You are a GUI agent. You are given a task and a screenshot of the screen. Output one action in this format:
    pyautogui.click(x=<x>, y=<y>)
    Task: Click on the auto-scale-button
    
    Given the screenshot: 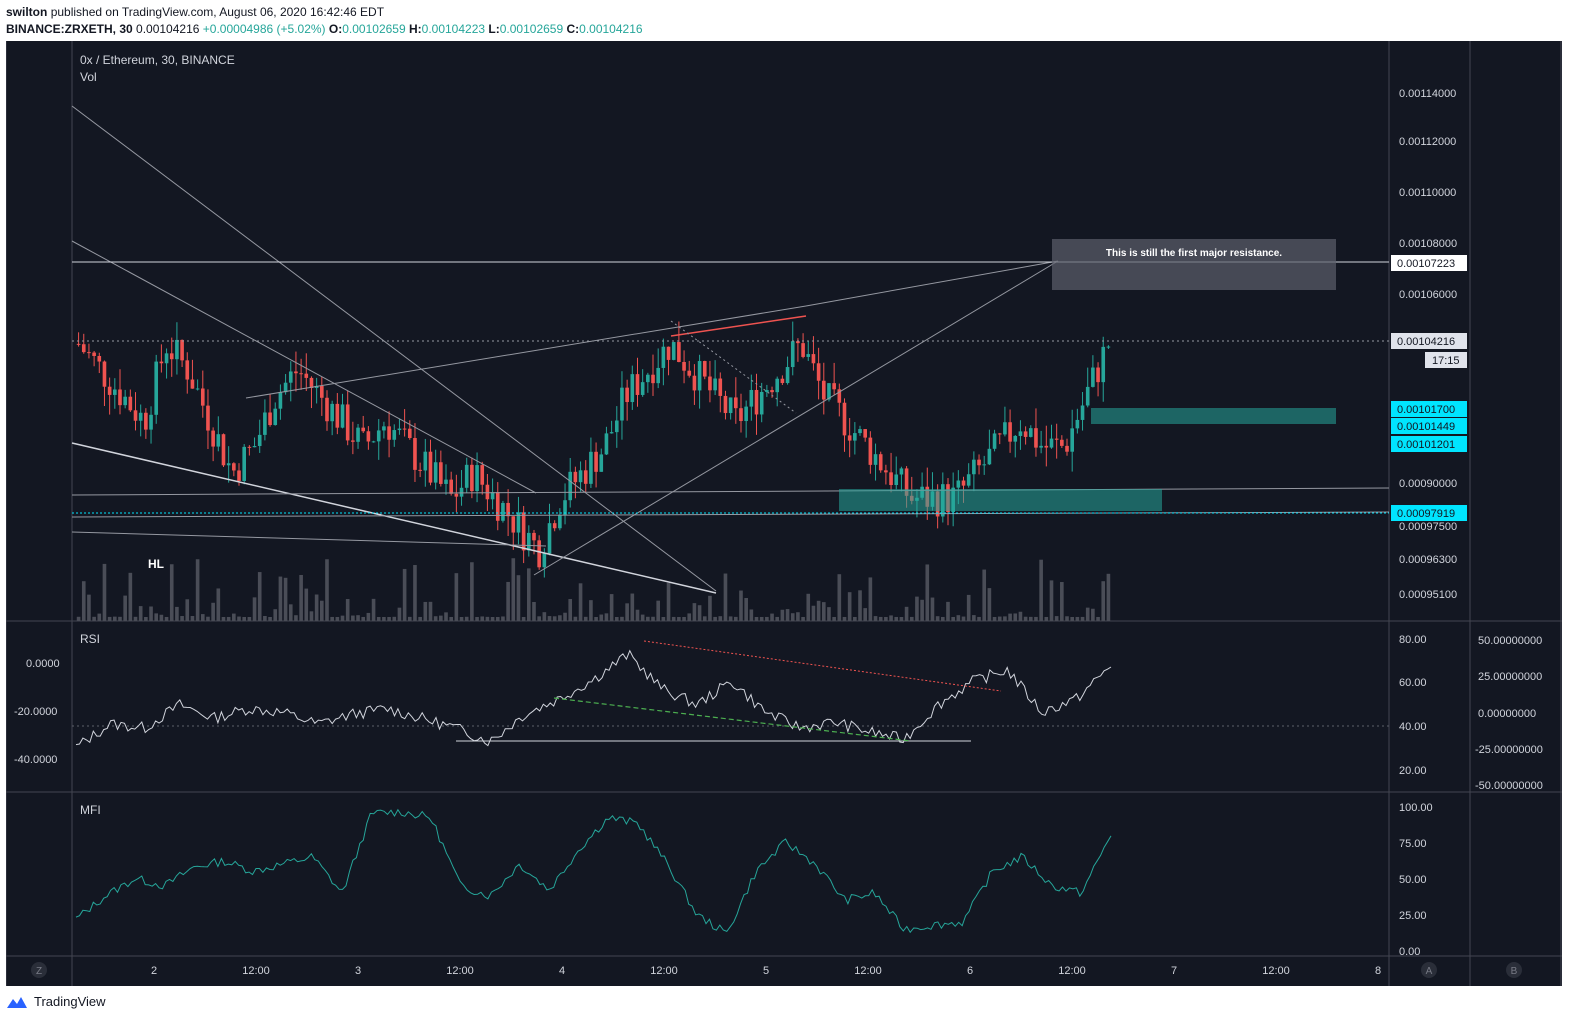 What is the action you would take?
    pyautogui.click(x=1429, y=970)
    